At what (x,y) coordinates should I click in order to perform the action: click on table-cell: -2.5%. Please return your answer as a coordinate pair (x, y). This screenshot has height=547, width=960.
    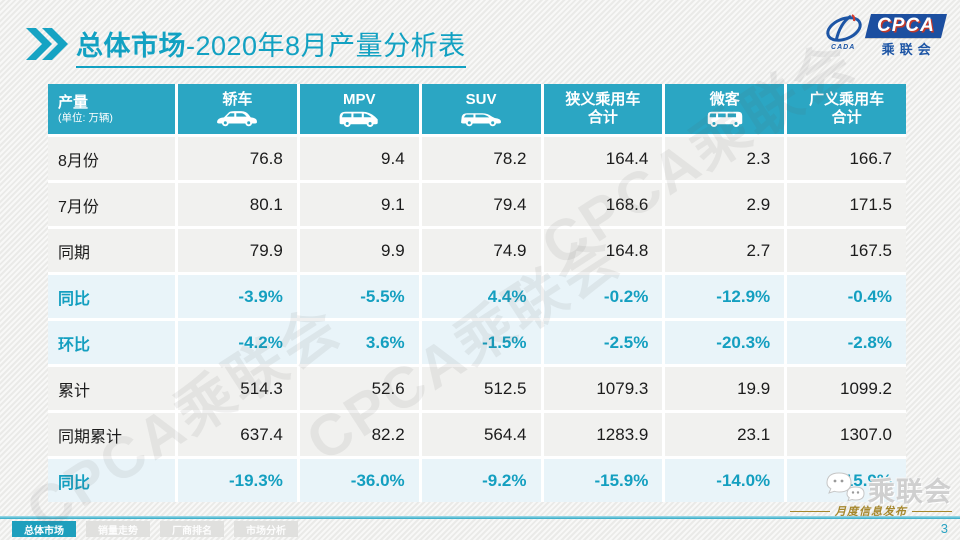
    Looking at the image, I should click on (603, 342).